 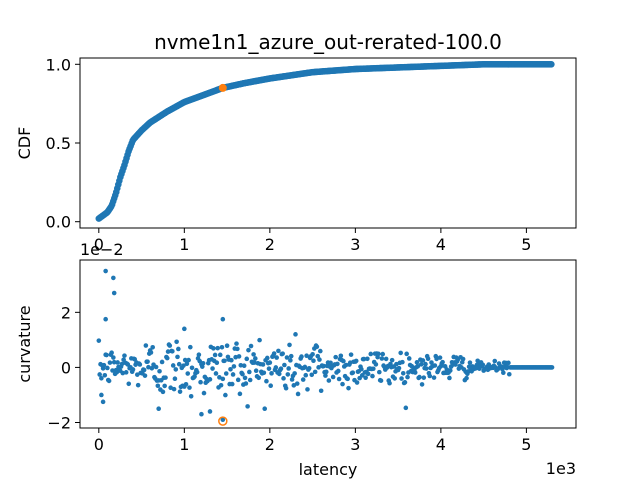 What do you see at coordinates (58, 64) in the screenshot?
I see `y-tick-label: 1.0` at bounding box center [58, 64].